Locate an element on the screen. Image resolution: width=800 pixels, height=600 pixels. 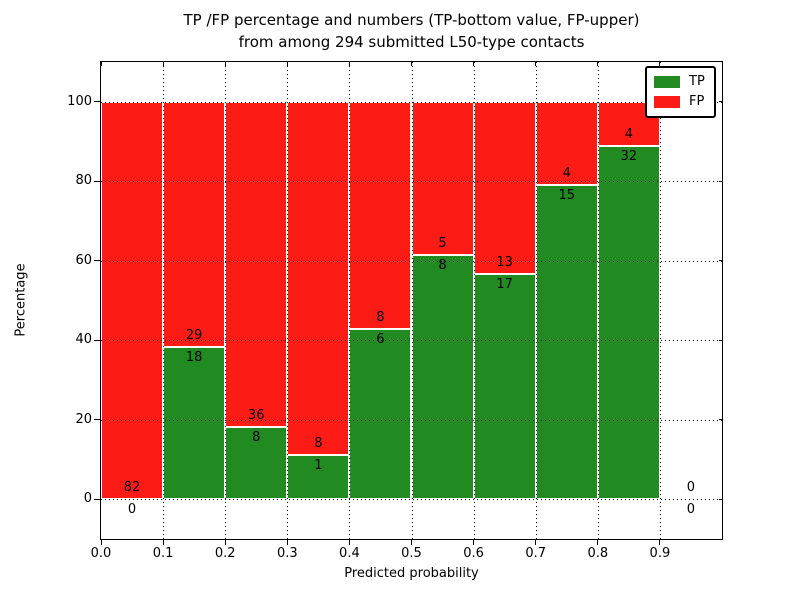
x-tick-label: 0.4 is located at coordinates (349, 553).